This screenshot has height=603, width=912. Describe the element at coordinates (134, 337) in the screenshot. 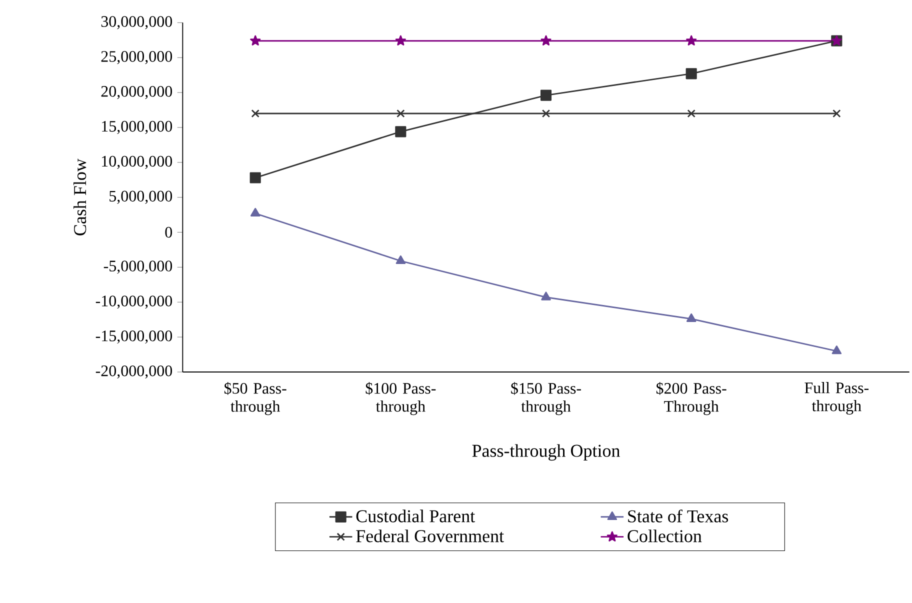

I see `y-tick-label: -15,000,000` at that location.